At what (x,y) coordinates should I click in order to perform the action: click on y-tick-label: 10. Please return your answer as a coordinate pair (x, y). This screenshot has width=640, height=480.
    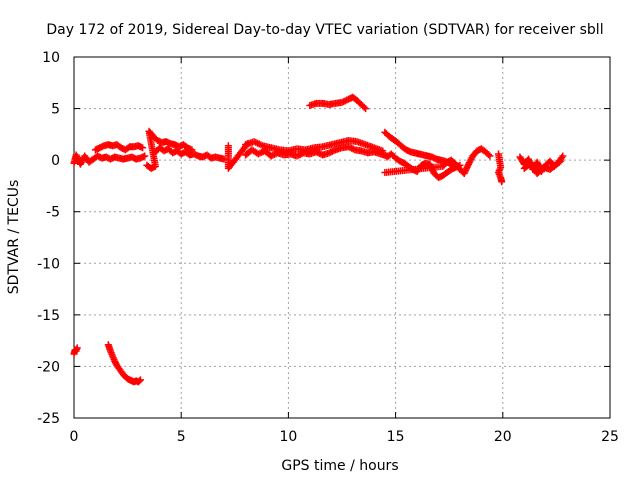
    Looking at the image, I should click on (51, 58).